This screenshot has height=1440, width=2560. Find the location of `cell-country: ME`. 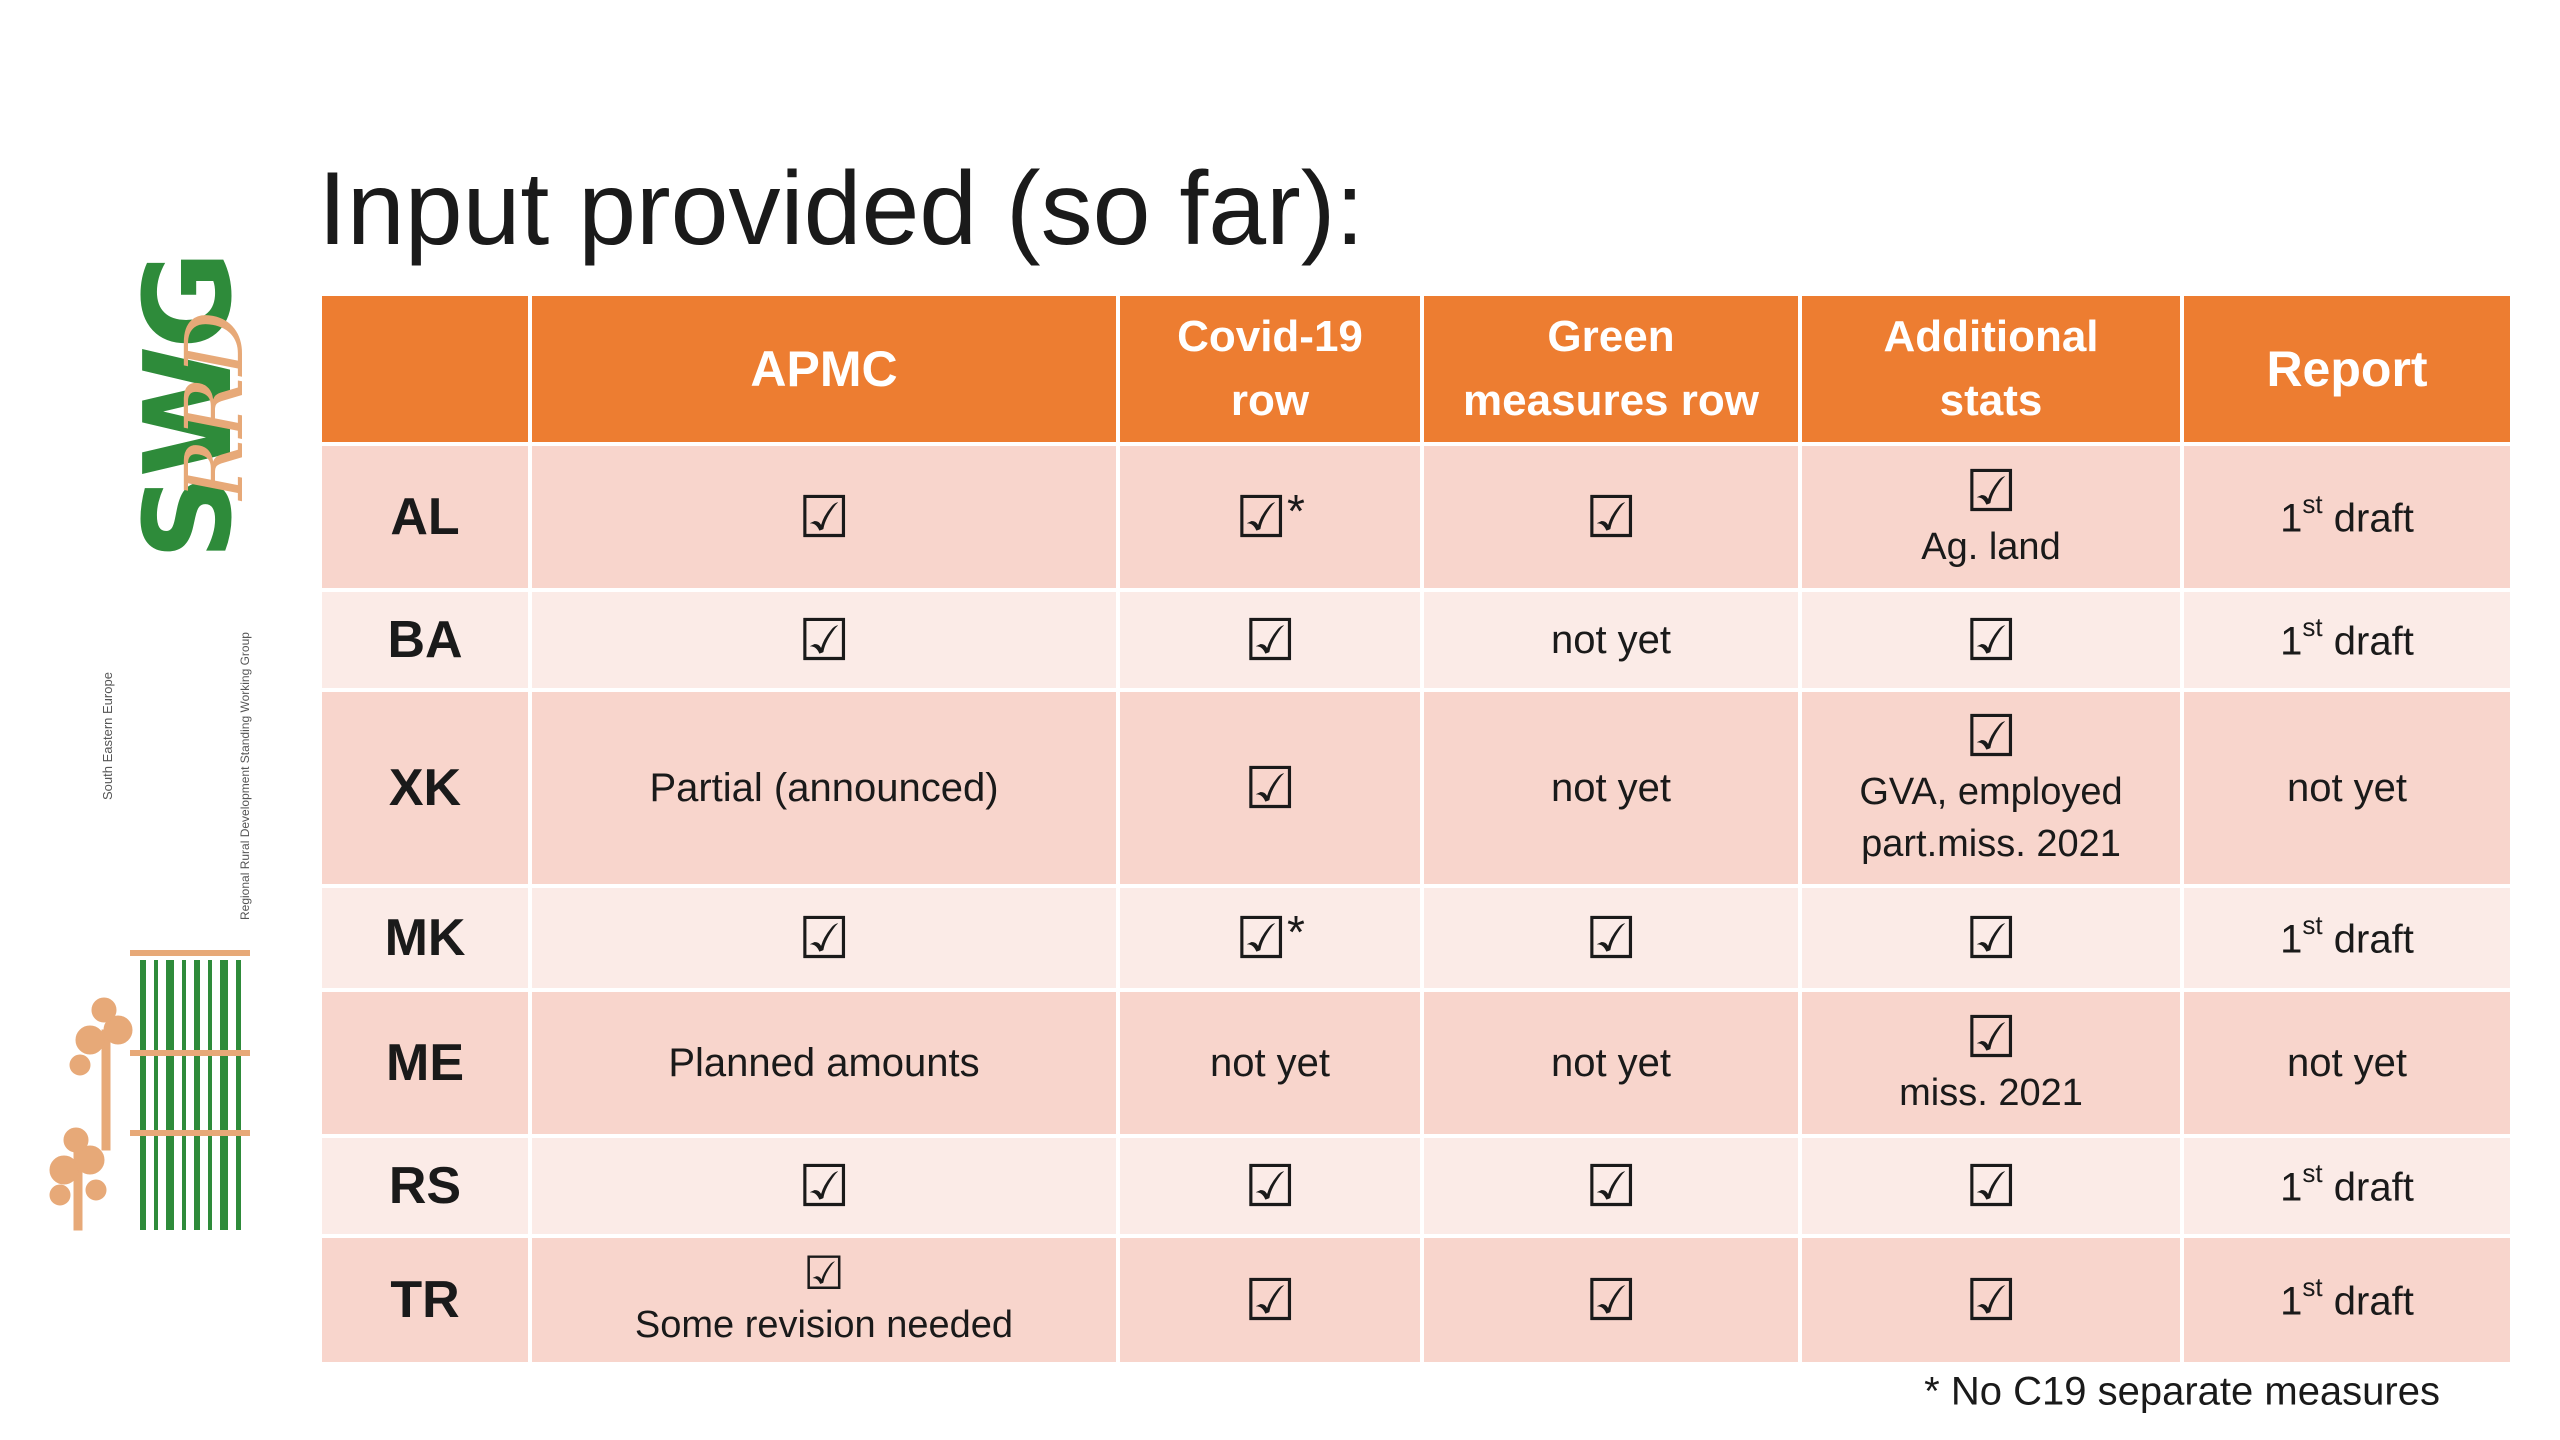

cell-country: ME is located at coordinates (425, 1063).